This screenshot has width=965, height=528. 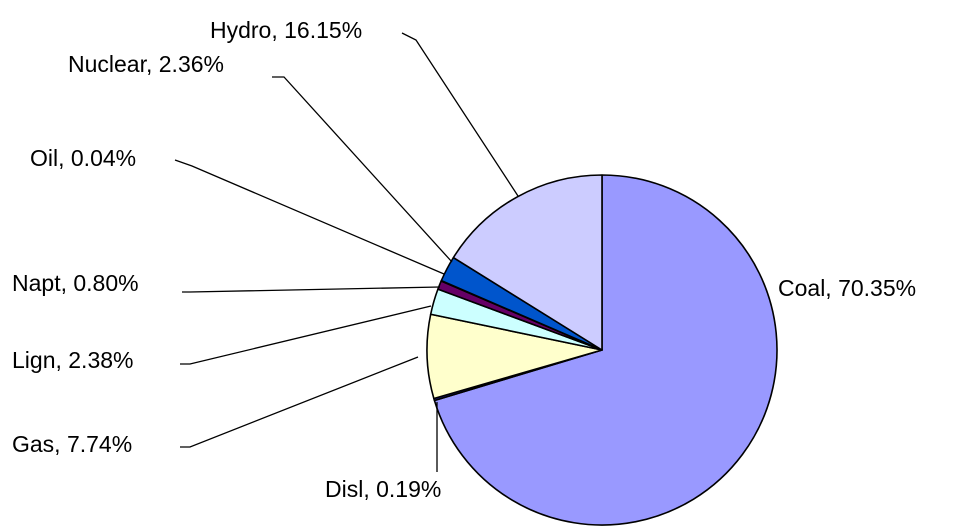 I want to click on data-label-disl: Disl, 0.19%, so click(x=383, y=489).